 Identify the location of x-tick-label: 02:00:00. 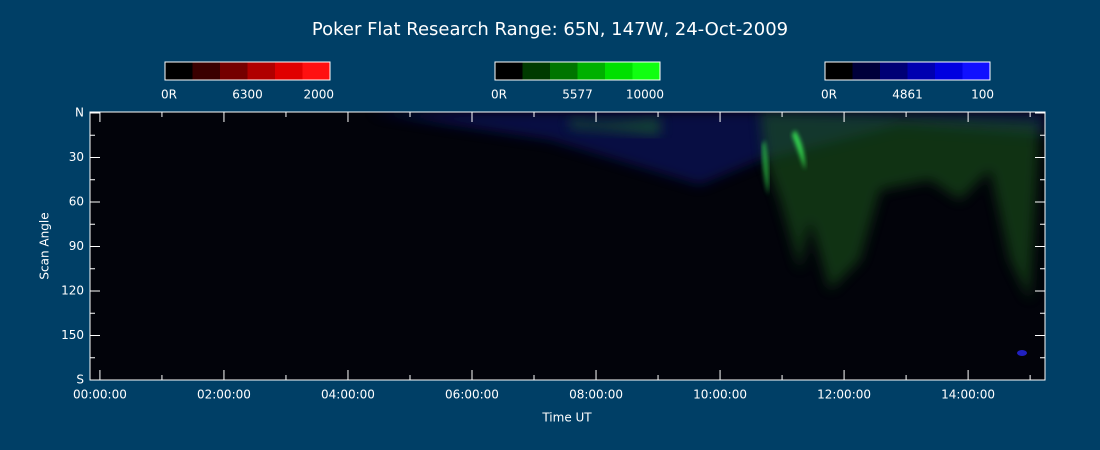
(224, 395).